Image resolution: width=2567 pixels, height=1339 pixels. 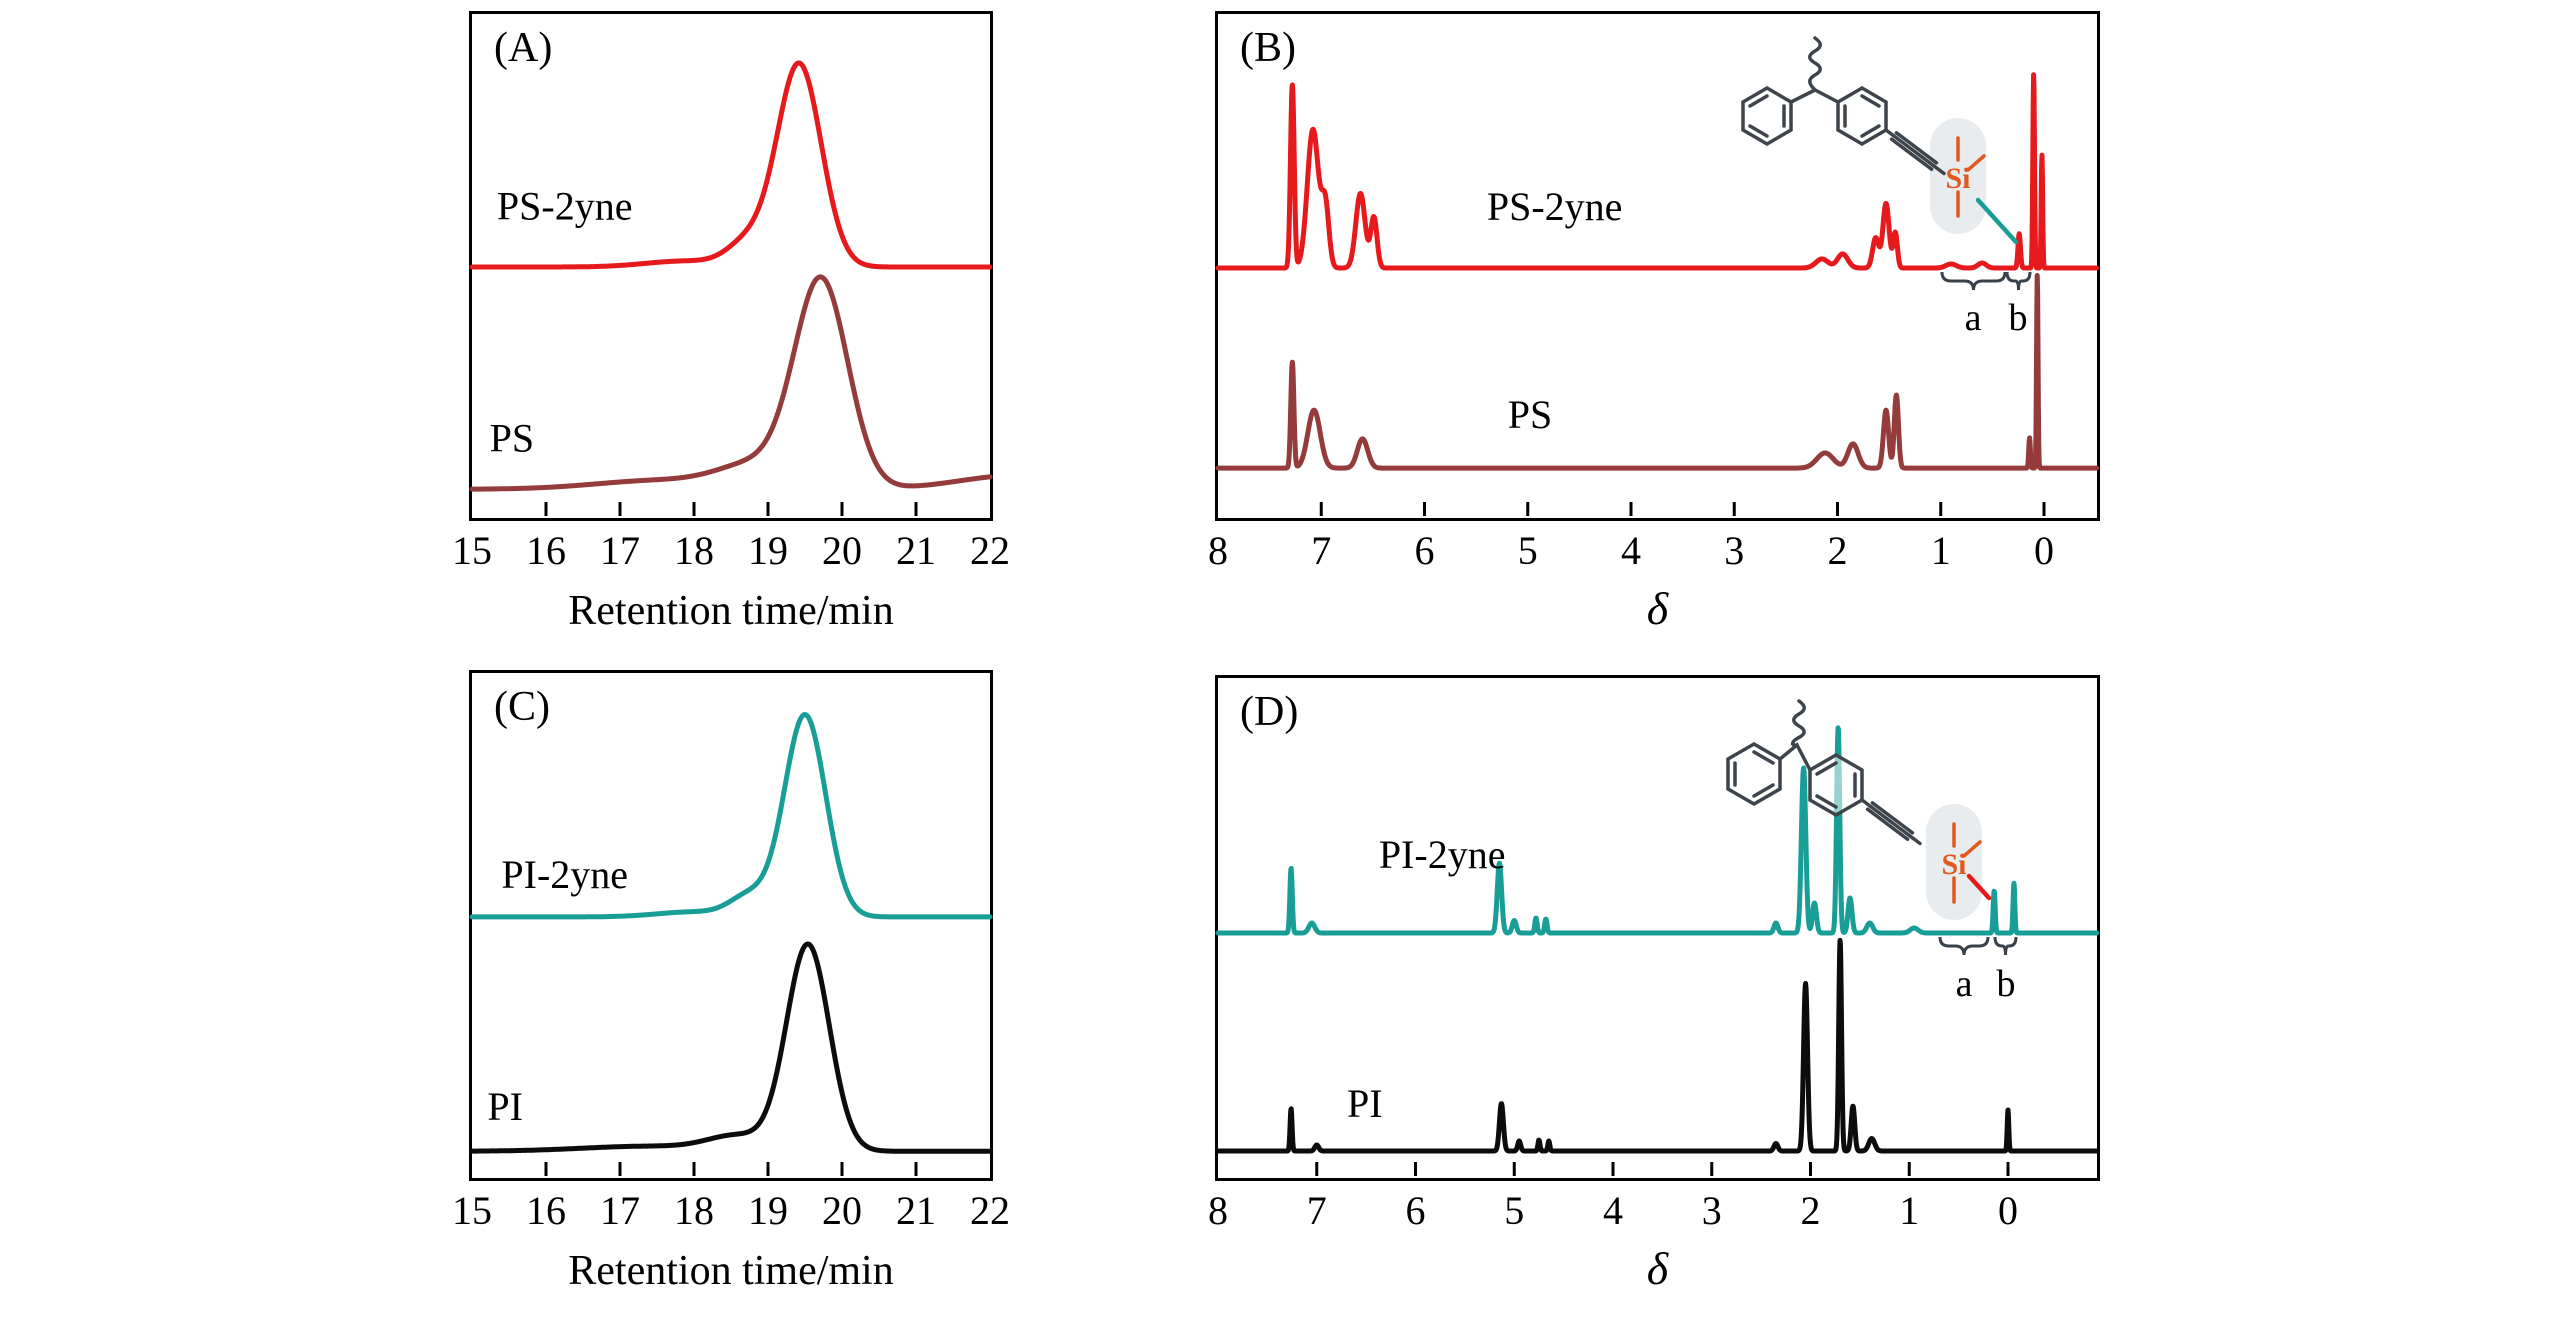 I want to click on nmr-plot-D: 8 7 6 5 4 3 2 1 0 δ PI-2yne PI, so click(x=1654, y=1009).